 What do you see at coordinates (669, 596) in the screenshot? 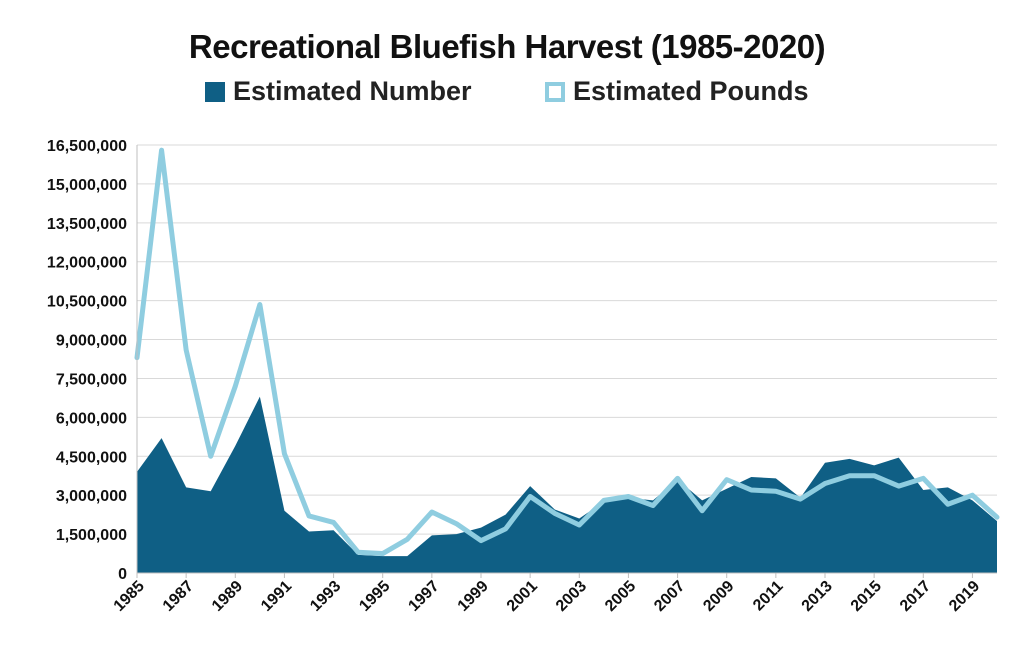
I see `x-tick-label: 2007` at bounding box center [669, 596].